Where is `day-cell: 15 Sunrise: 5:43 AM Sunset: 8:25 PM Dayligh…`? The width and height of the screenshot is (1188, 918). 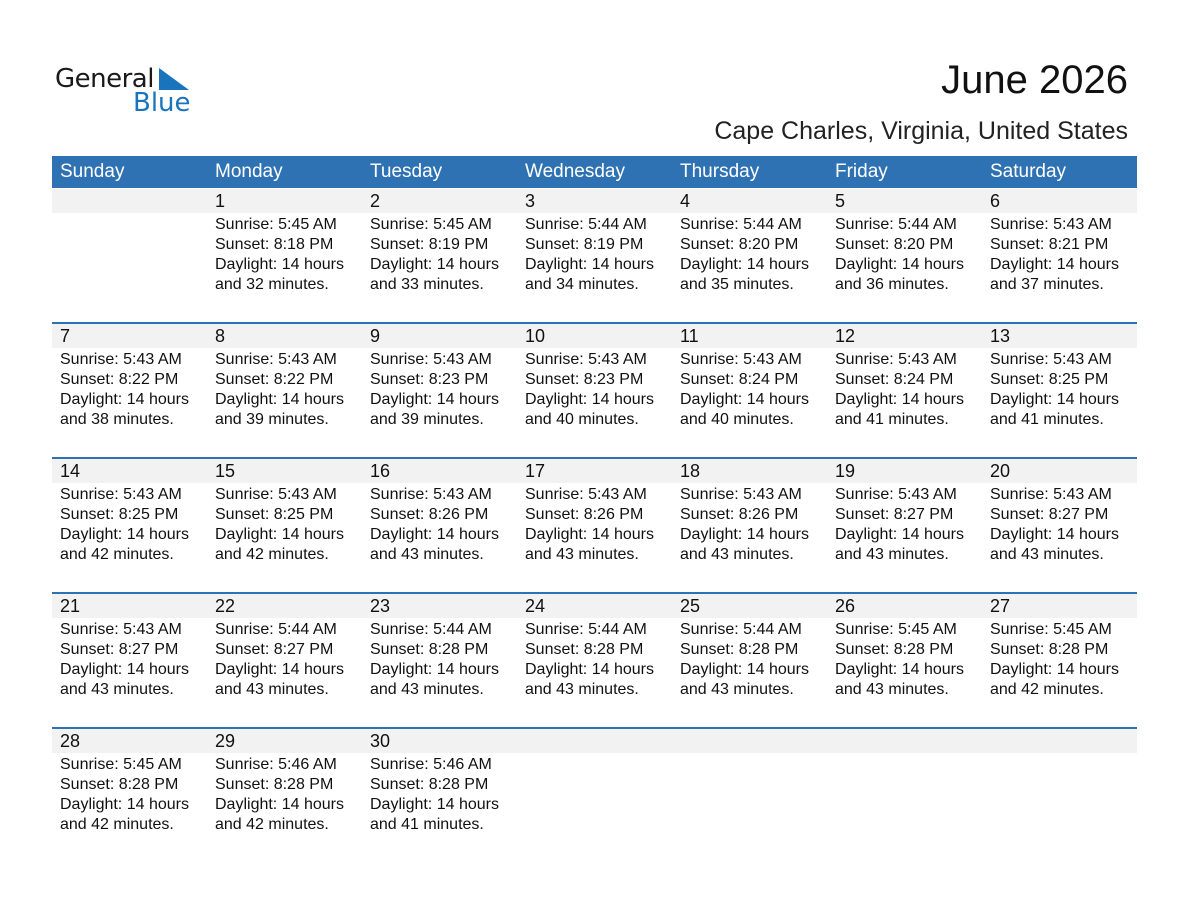
day-cell: 15 Sunrise: 5:43 AM Sunset: 8:25 PM Dayligh… is located at coordinates (284, 526).